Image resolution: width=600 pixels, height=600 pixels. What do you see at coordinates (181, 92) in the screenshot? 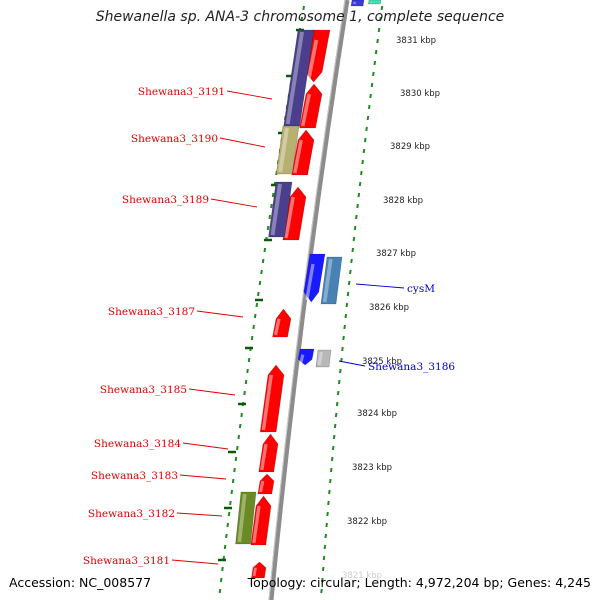
I see `gene-label-shewana3_3191: Shewana3_3191` at bounding box center [181, 92].